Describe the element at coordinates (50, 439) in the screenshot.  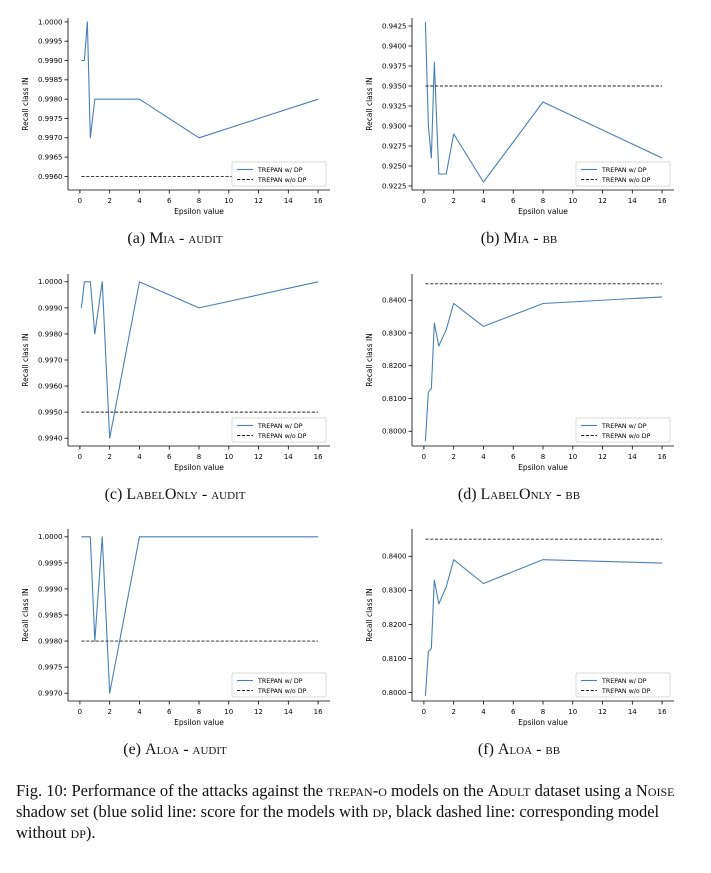
I see `y-tick-label: 0.9940` at that location.